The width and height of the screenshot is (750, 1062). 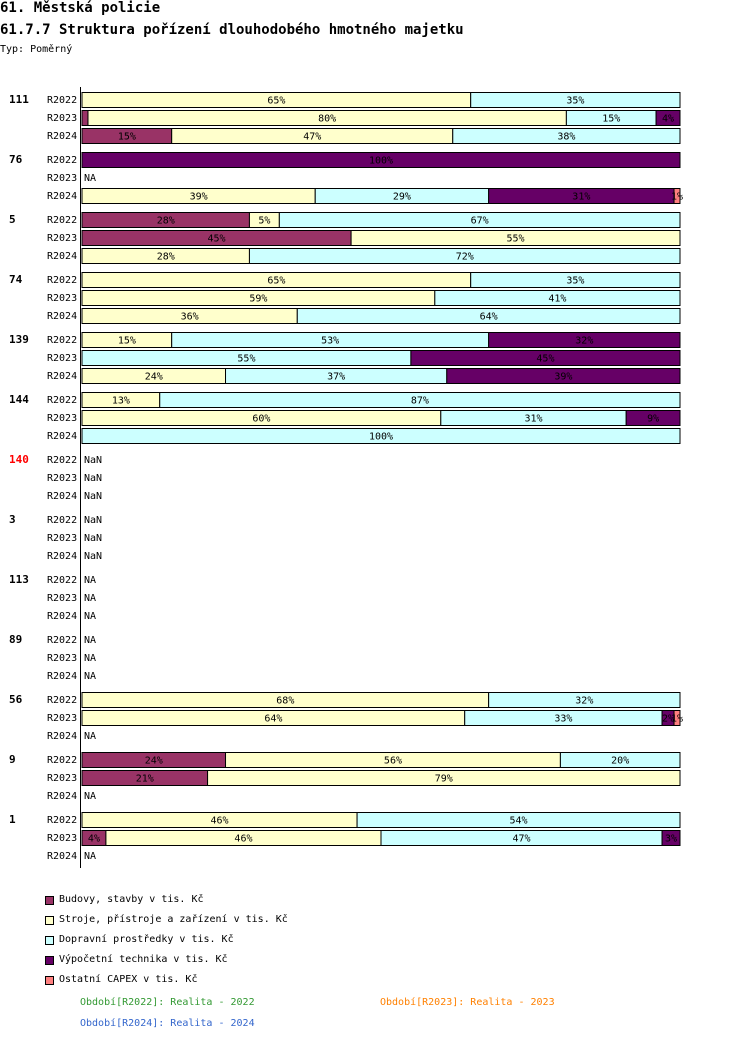 I want to click on period-legend-item: Období[R2024]: Realita - 2024, so click(x=167, y=1023).